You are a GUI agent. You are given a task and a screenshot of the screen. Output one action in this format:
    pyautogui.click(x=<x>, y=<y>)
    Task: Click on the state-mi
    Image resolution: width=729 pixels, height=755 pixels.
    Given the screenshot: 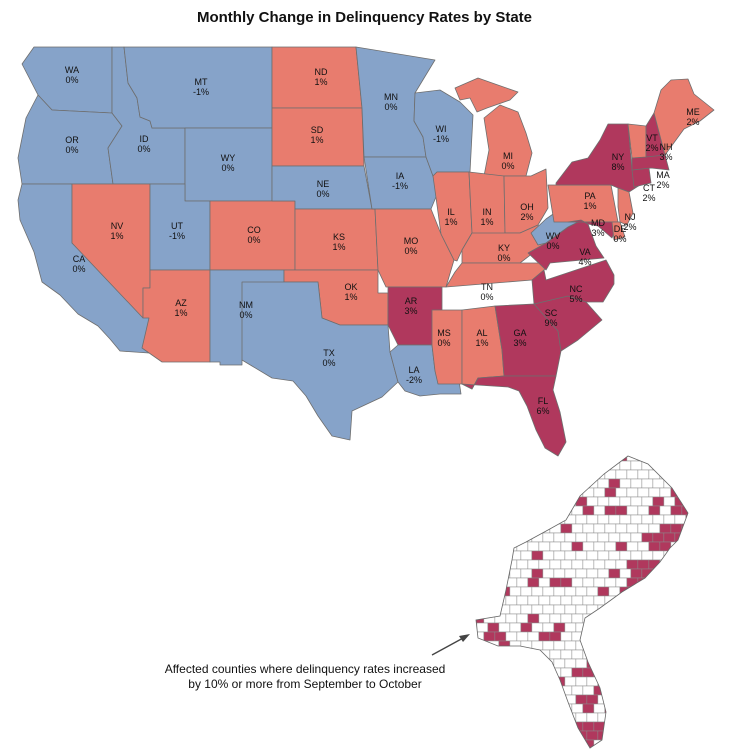 What is the action you would take?
    pyautogui.click(x=508, y=140)
    